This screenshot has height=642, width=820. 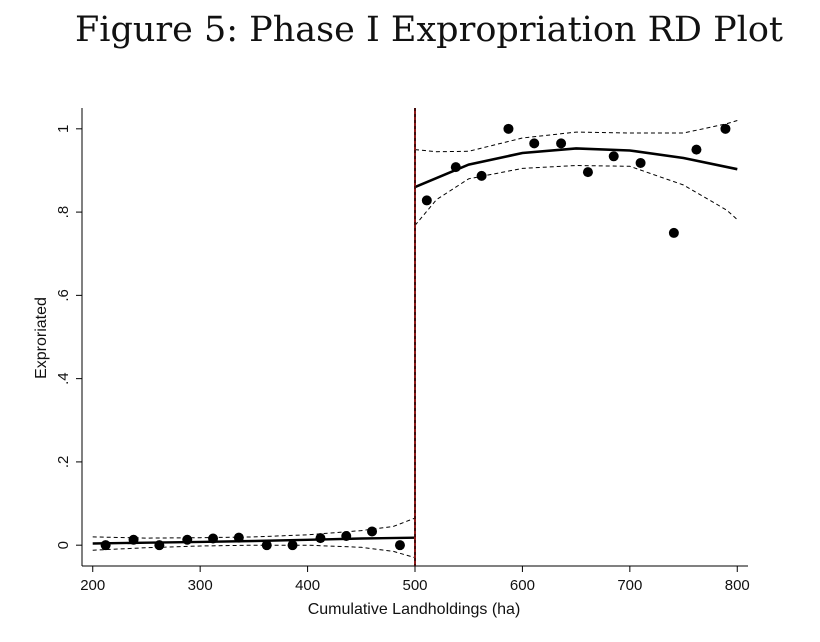 What do you see at coordinates (414, 609) in the screenshot?
I see `x-axis-label: Cumulative Landholdings (ha)` at bounding box center [414, 609].